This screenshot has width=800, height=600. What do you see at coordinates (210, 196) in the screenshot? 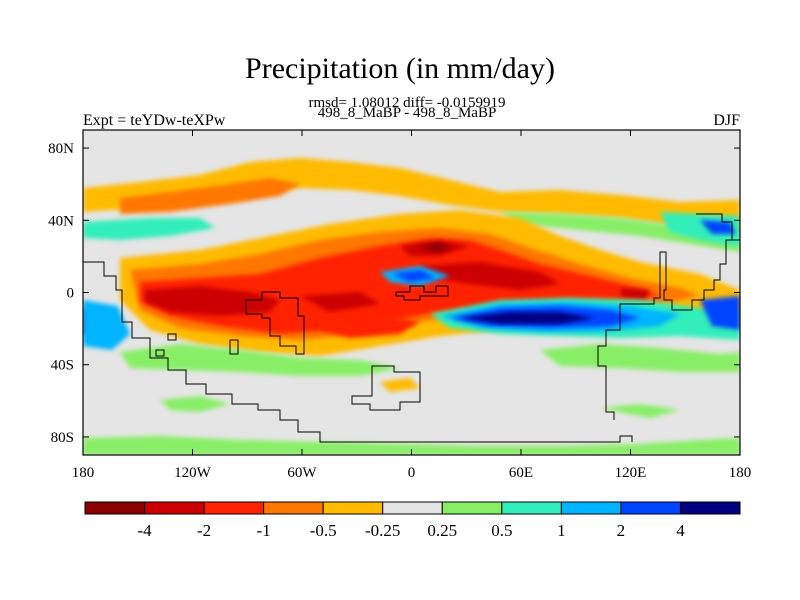
I see `contour-orange-north-band` at bounding box center [210, 196].